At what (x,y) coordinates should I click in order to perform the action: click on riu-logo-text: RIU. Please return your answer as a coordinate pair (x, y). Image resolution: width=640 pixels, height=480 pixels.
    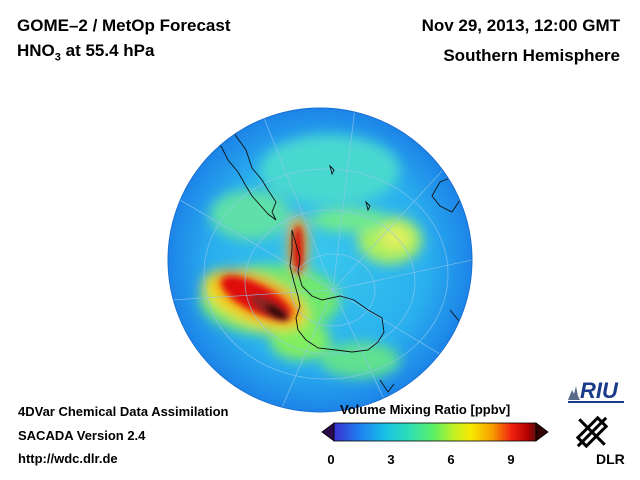
    Looking at the image, I should click on (599, 390).